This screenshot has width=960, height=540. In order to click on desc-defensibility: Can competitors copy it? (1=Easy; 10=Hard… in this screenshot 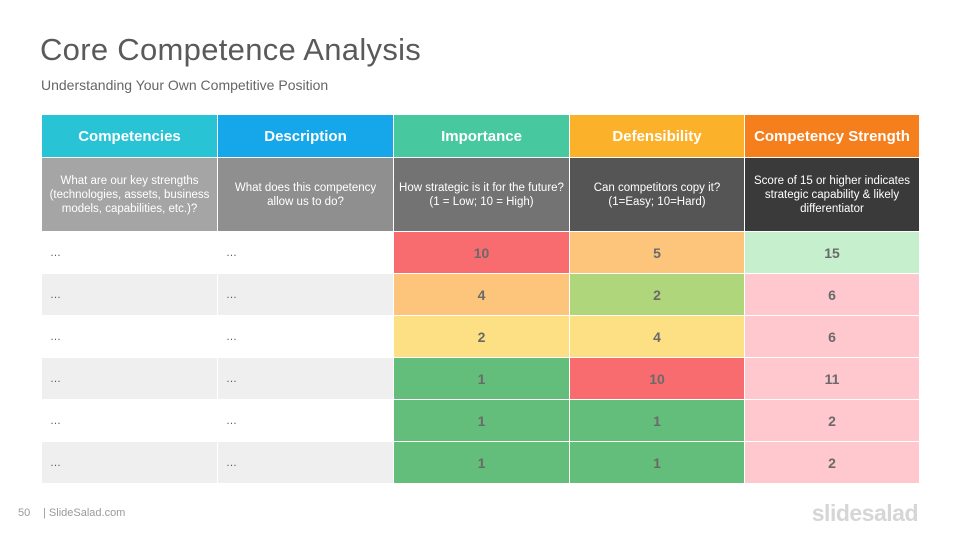, I will do `click(657, 194)`.